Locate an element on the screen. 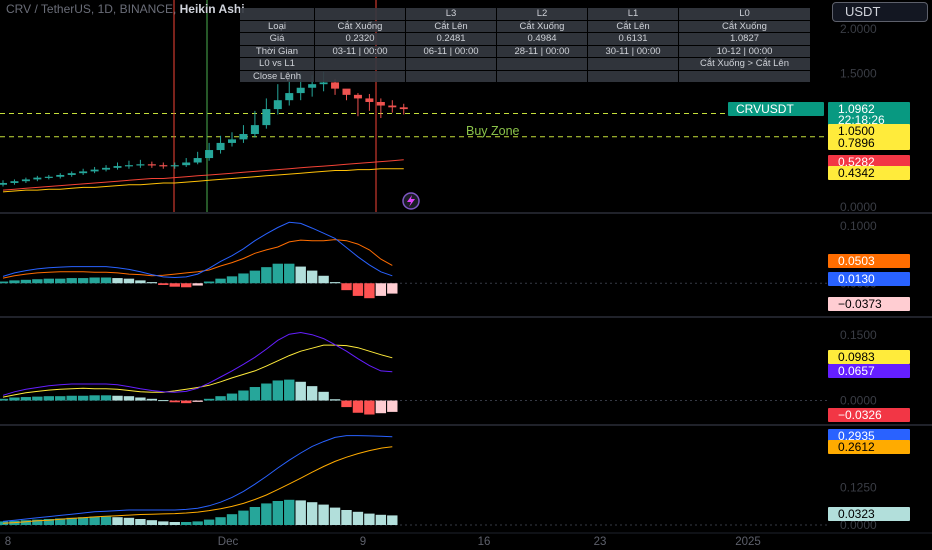 This screenshot has height=550, width=932. lightning-icon is located at coordinates (411, 201).